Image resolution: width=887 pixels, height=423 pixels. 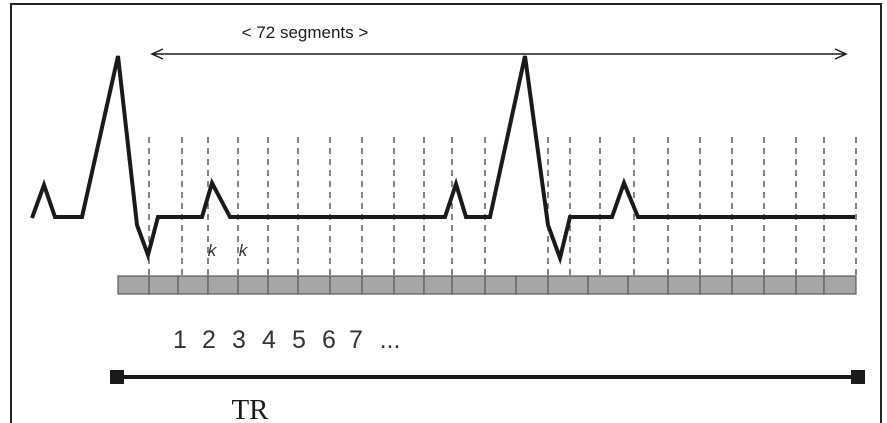 What do you see at coordinates (117, 377) in the screenshot?
I see `tr-start-marker` at bounding box center [117, 377].